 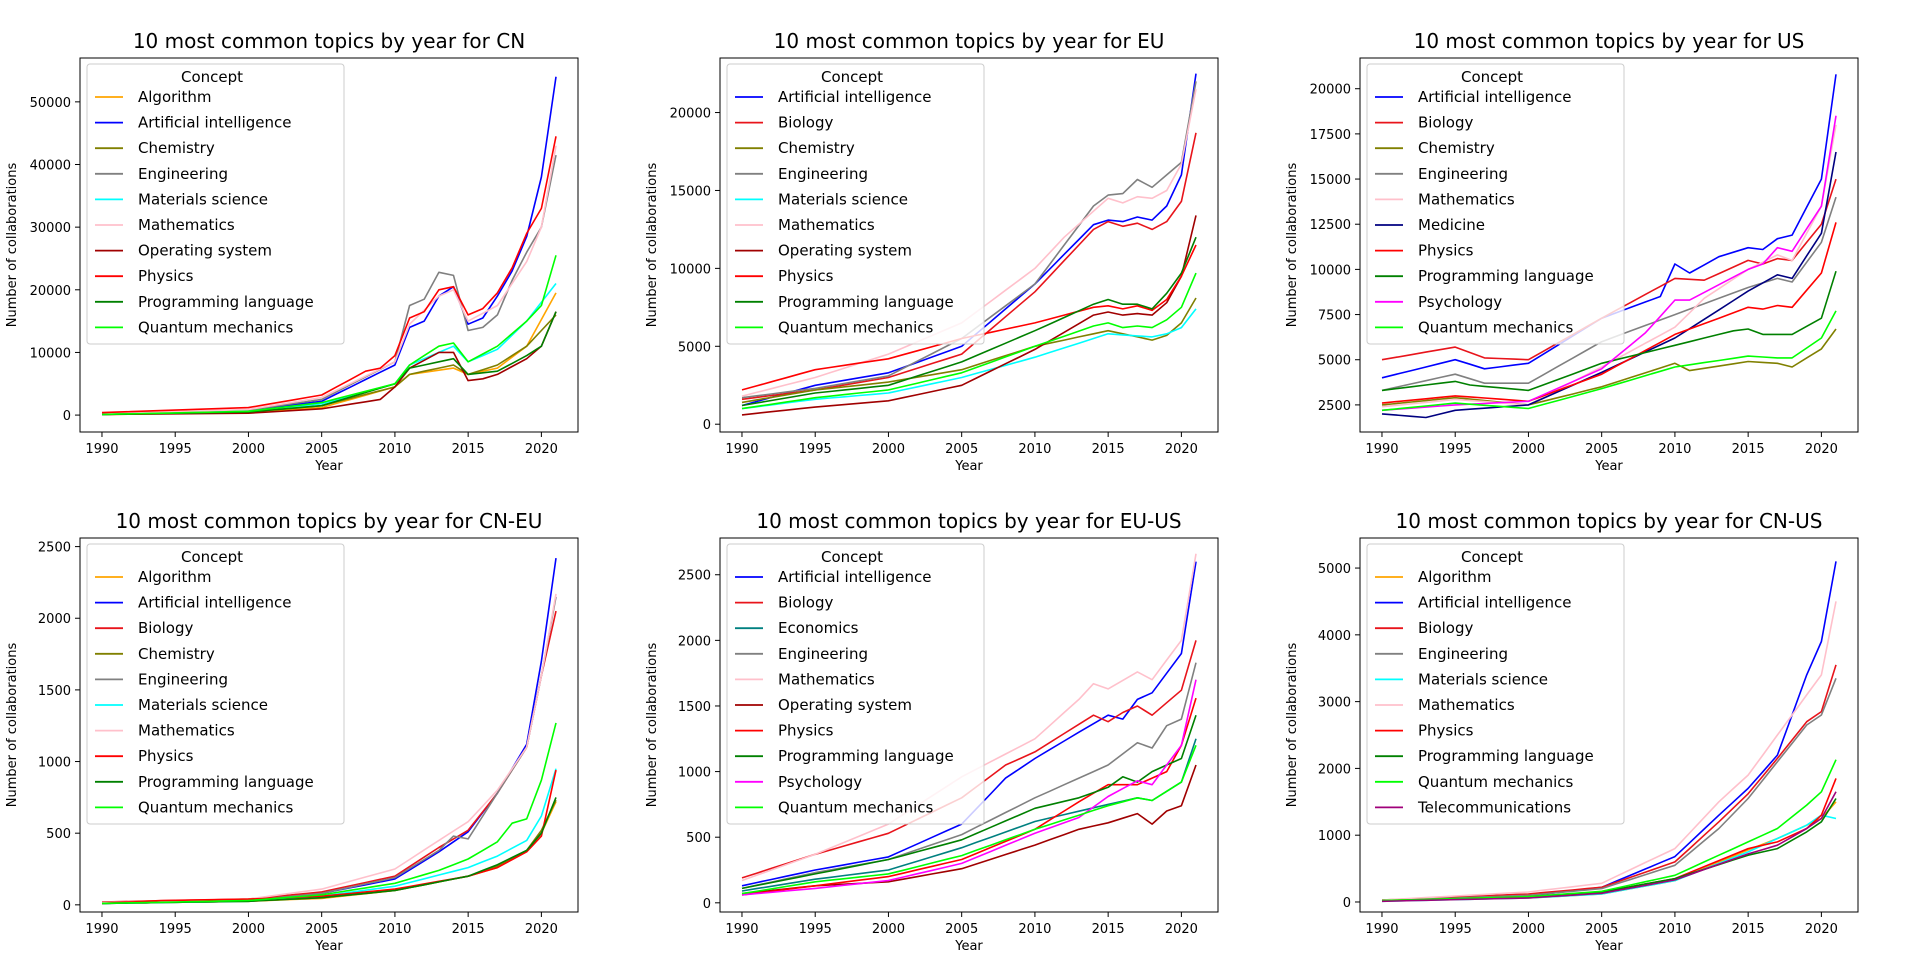 I want to click on series-line-physics, so click(x=329, y=837).